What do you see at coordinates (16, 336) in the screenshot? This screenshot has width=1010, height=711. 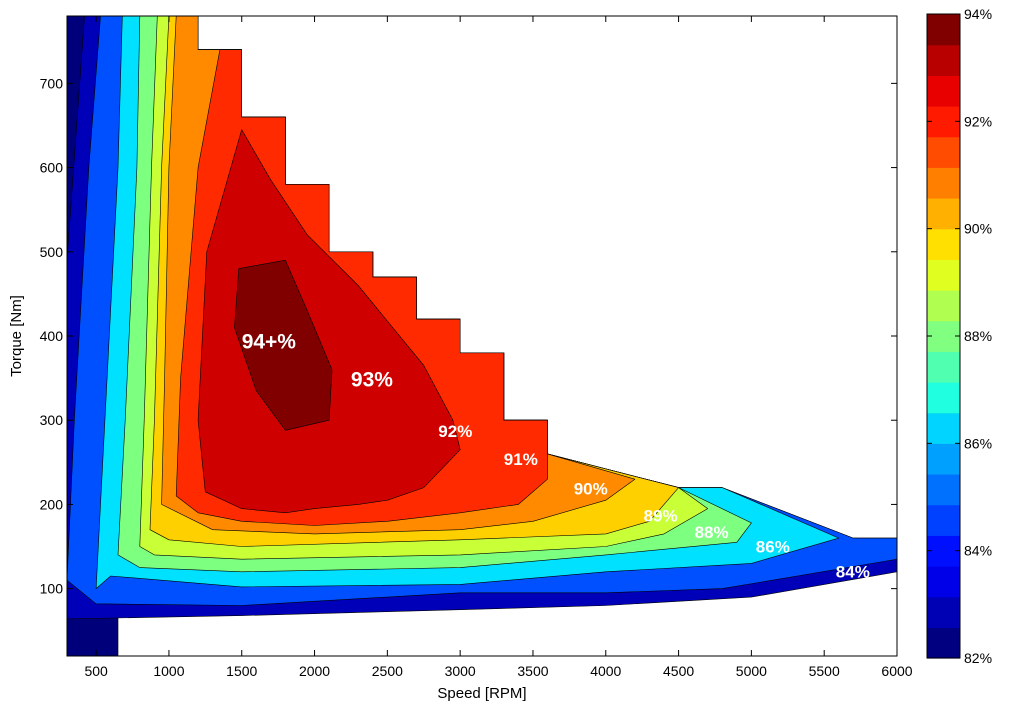 I see `y-axis-label: Torque [Nm]` at bounding box center [16, 336].